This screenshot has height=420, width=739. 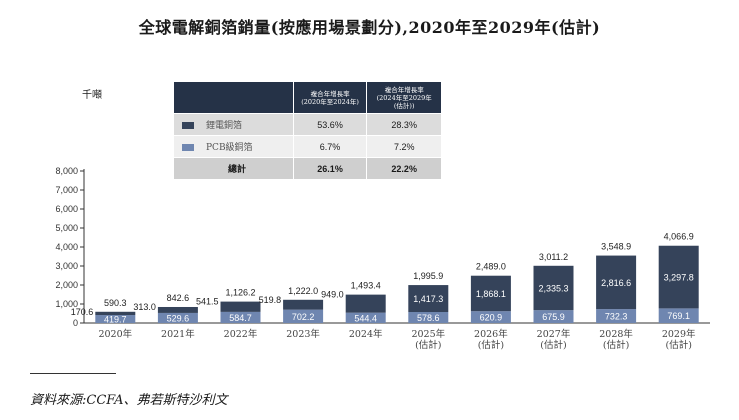 I want to click on x-category-label: 2024年, so click(x=366, y=334).